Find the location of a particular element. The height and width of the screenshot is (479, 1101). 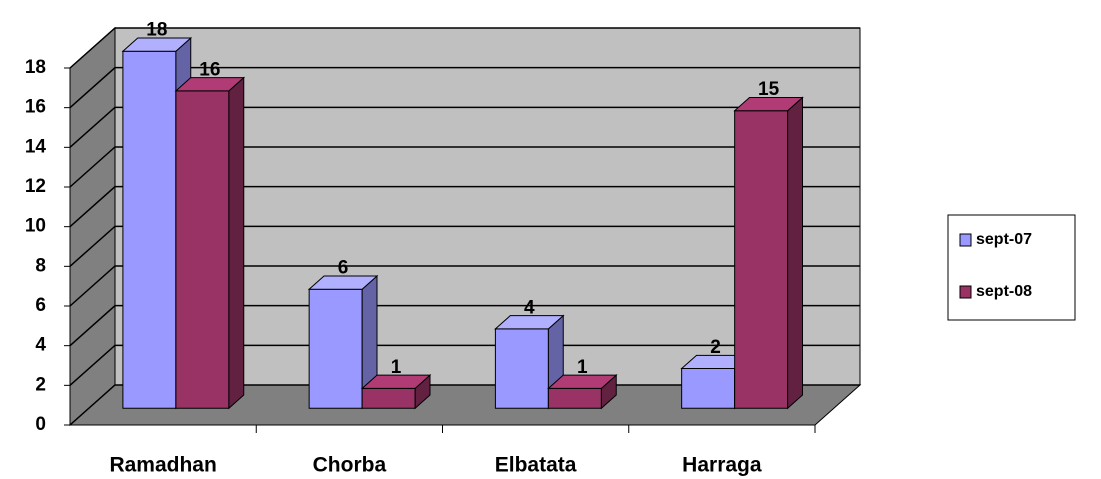

y-tick-label: 14 is located at coordinates (36, 146).